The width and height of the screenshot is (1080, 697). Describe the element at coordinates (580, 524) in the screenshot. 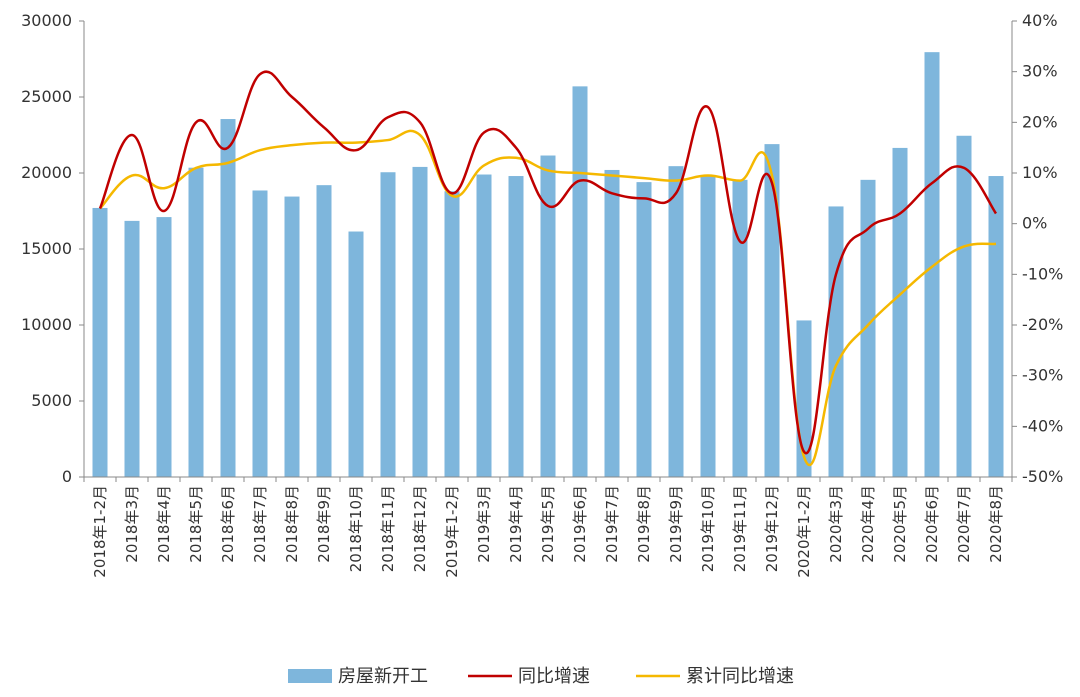

I see `x-tick-label: 2019年6月` at that location.